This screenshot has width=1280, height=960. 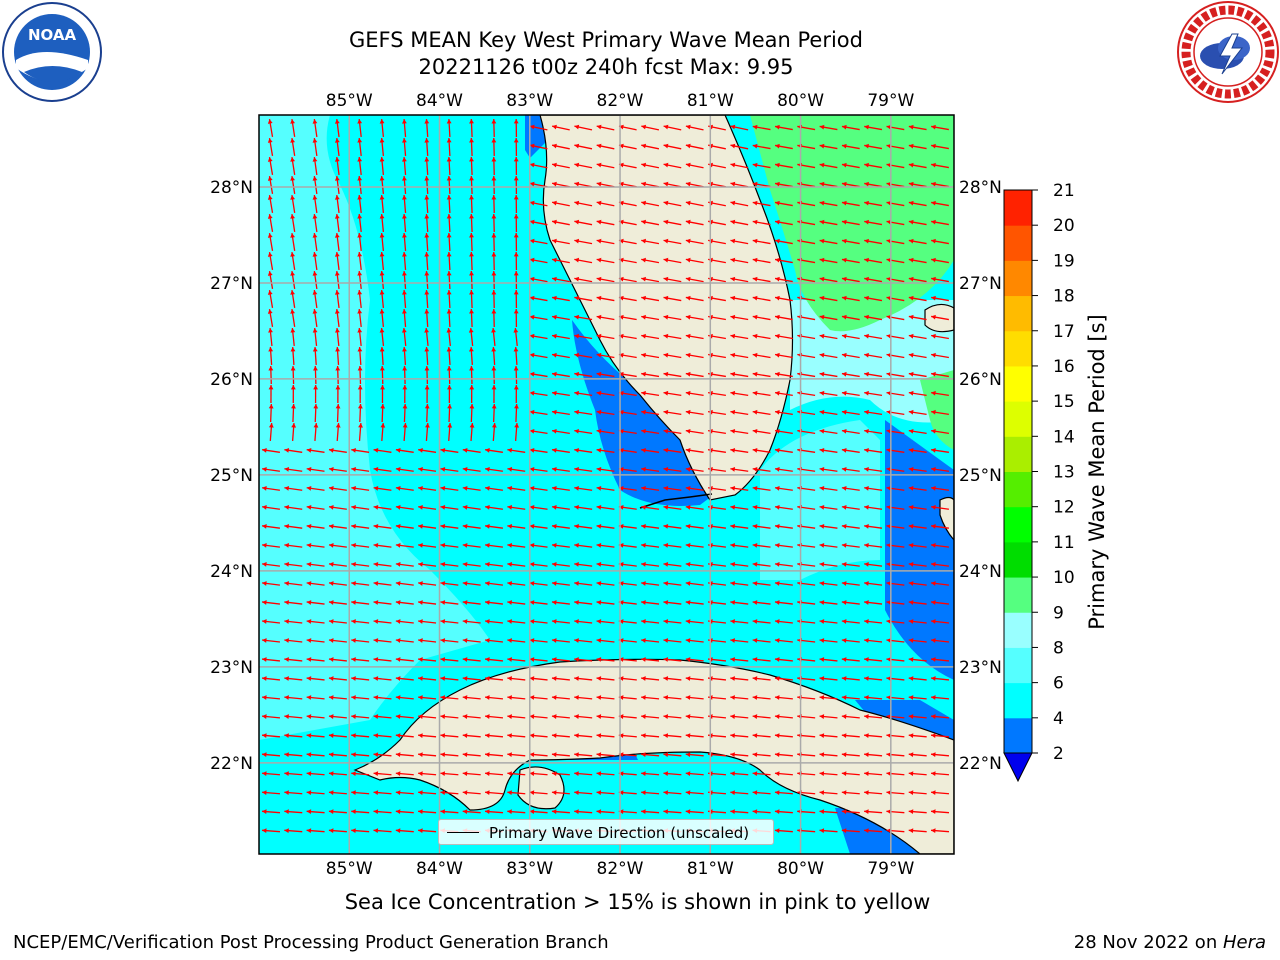 I want to click on colorbar-tick-label: 18, so click(x=1064, y=297).